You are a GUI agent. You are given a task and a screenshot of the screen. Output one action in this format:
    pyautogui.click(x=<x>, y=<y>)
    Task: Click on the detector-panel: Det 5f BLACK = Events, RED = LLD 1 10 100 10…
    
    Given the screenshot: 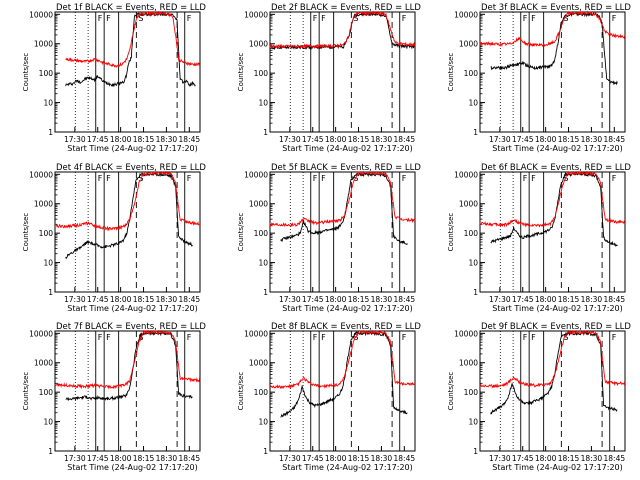 What is the action you would take?
    pyautogui.click(x=329, y=238)
    